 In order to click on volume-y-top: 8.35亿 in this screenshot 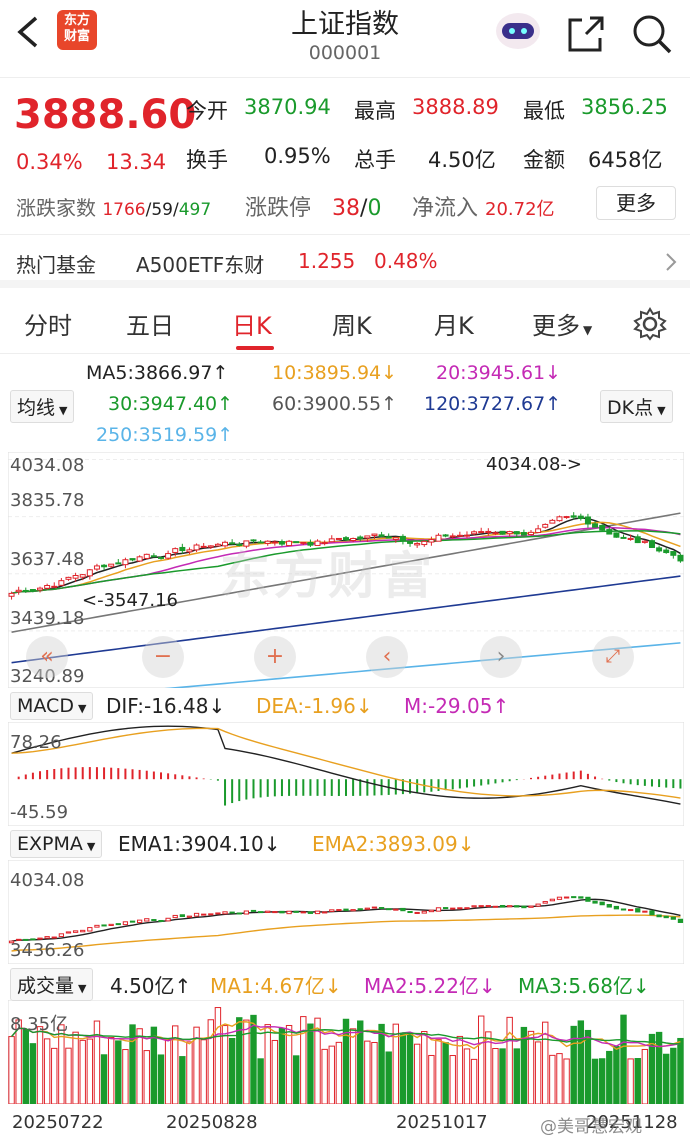, I will do `click(39, 1024)`.